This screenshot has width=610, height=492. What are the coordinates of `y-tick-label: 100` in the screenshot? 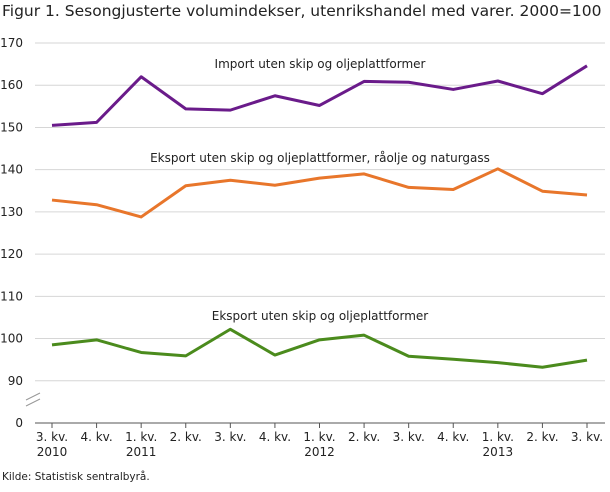 It's located at (11, 339).